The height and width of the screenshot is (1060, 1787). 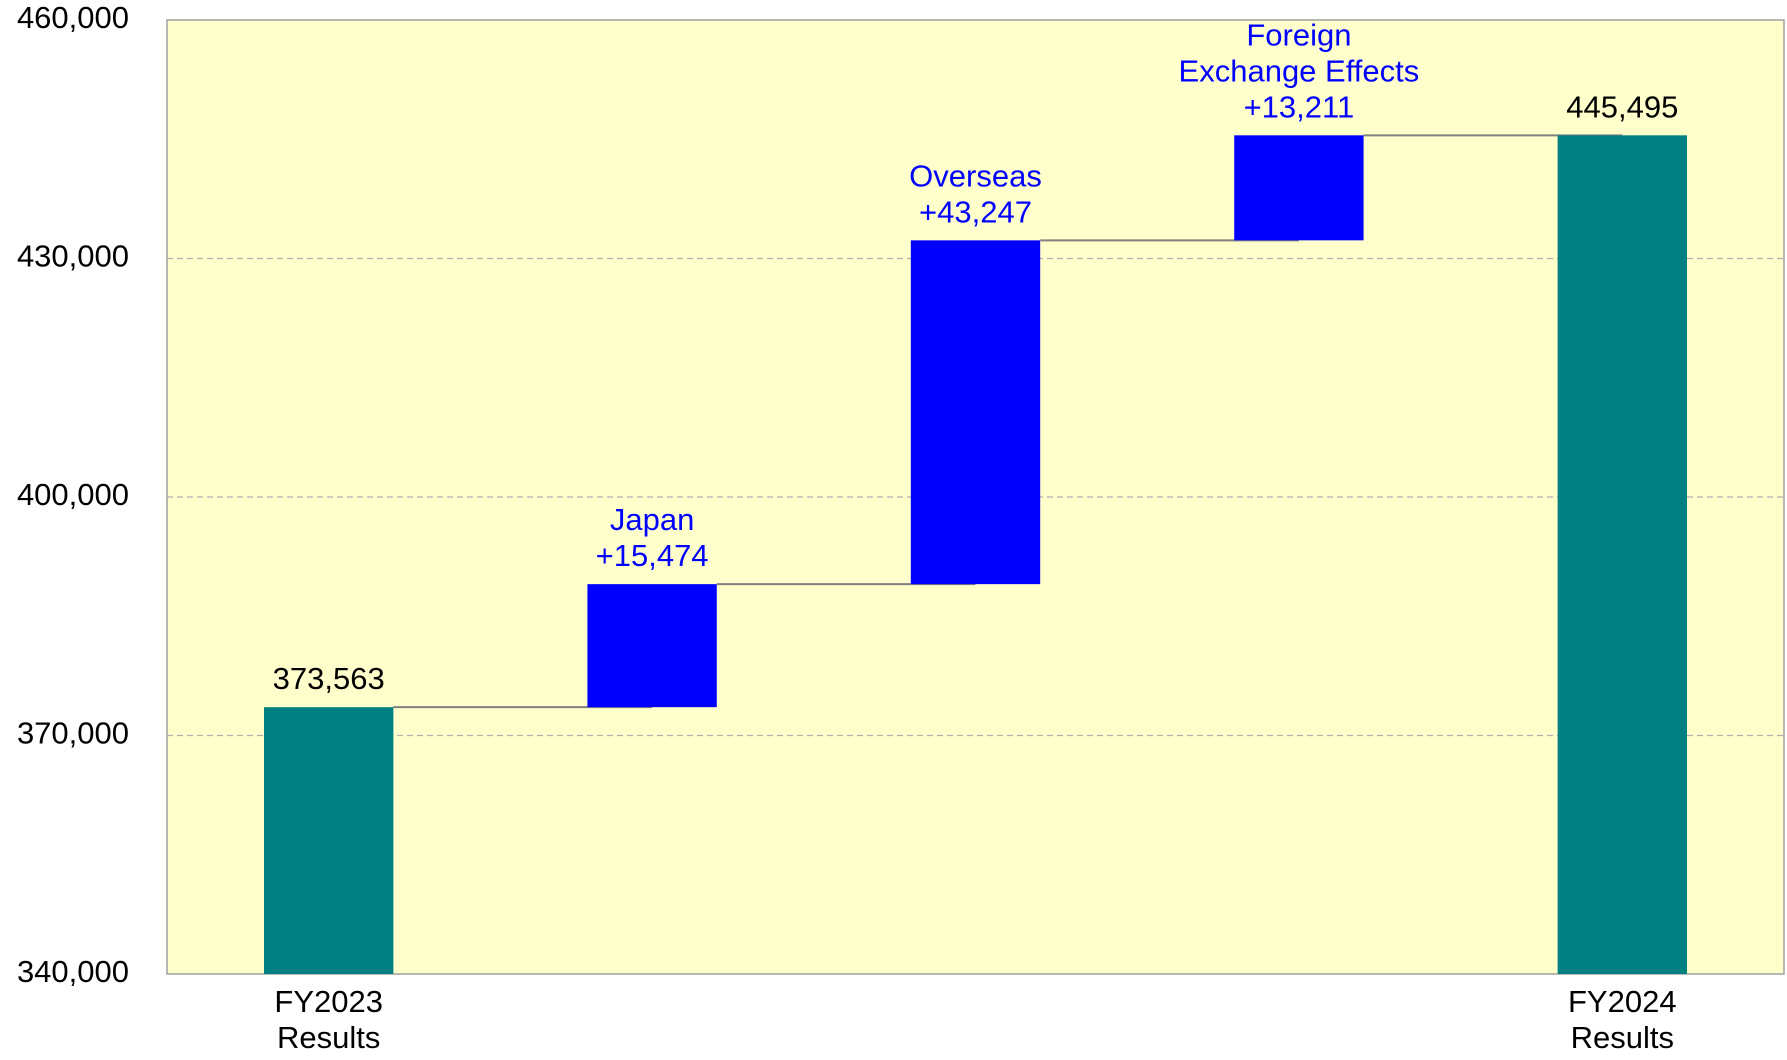 I want to click on value-label: 373,563, so click(x=329, y=678).